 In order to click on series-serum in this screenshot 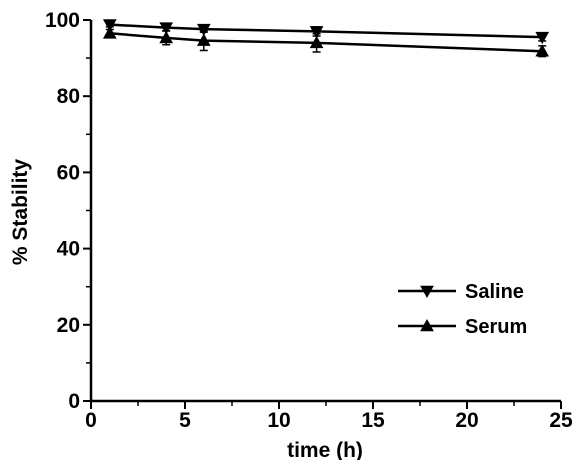, I will do `click(326, 42)`.